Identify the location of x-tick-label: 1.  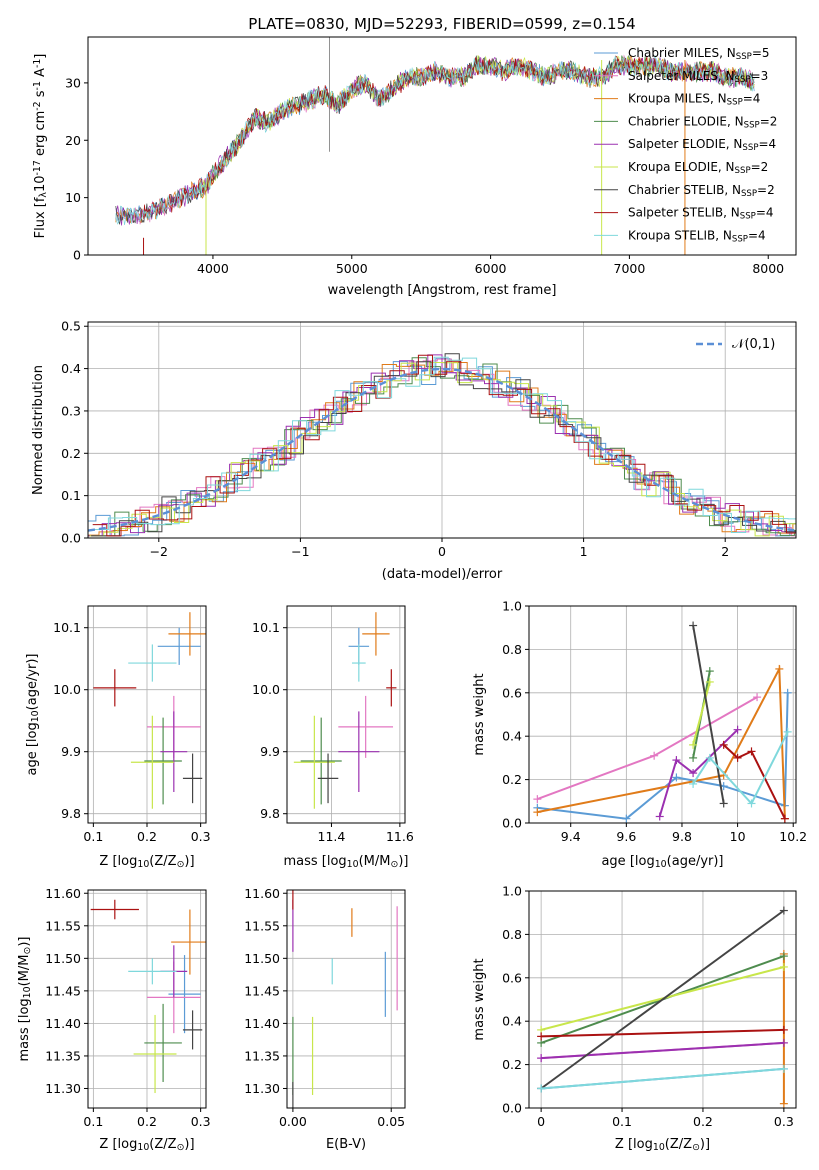
(584, 551).